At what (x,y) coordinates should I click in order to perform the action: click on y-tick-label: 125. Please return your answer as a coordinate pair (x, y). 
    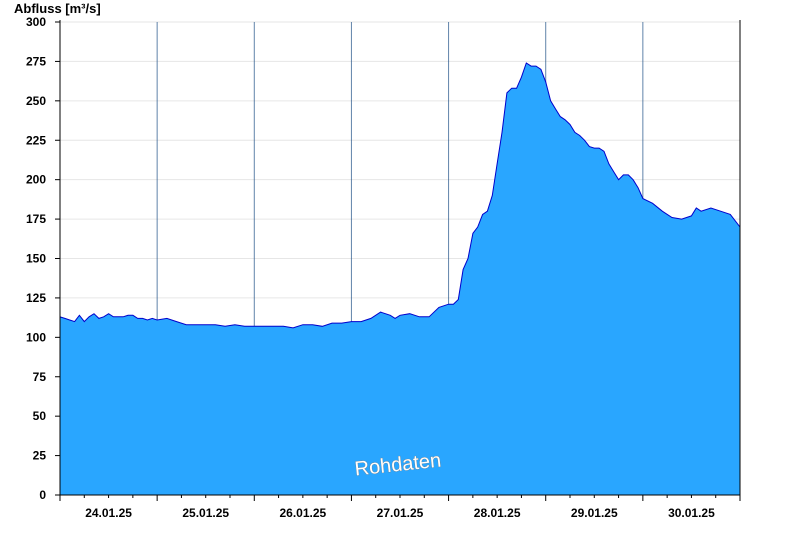
    Looking at the image, I should click on (36, 298).